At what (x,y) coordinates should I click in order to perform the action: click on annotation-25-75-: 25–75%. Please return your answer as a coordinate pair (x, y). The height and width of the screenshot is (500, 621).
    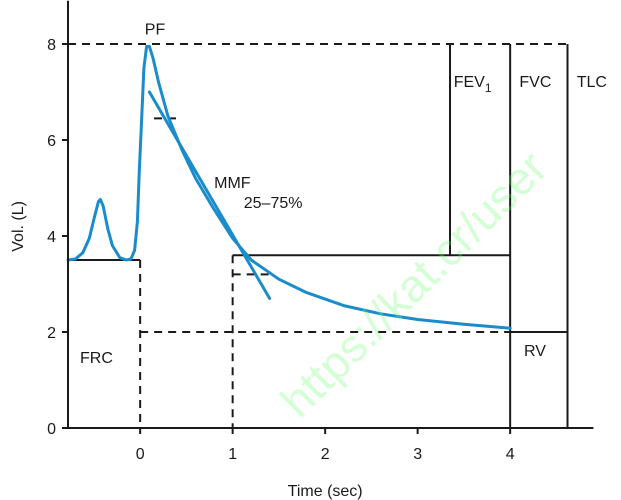
    Looking at the image, I should click on (273, 203).